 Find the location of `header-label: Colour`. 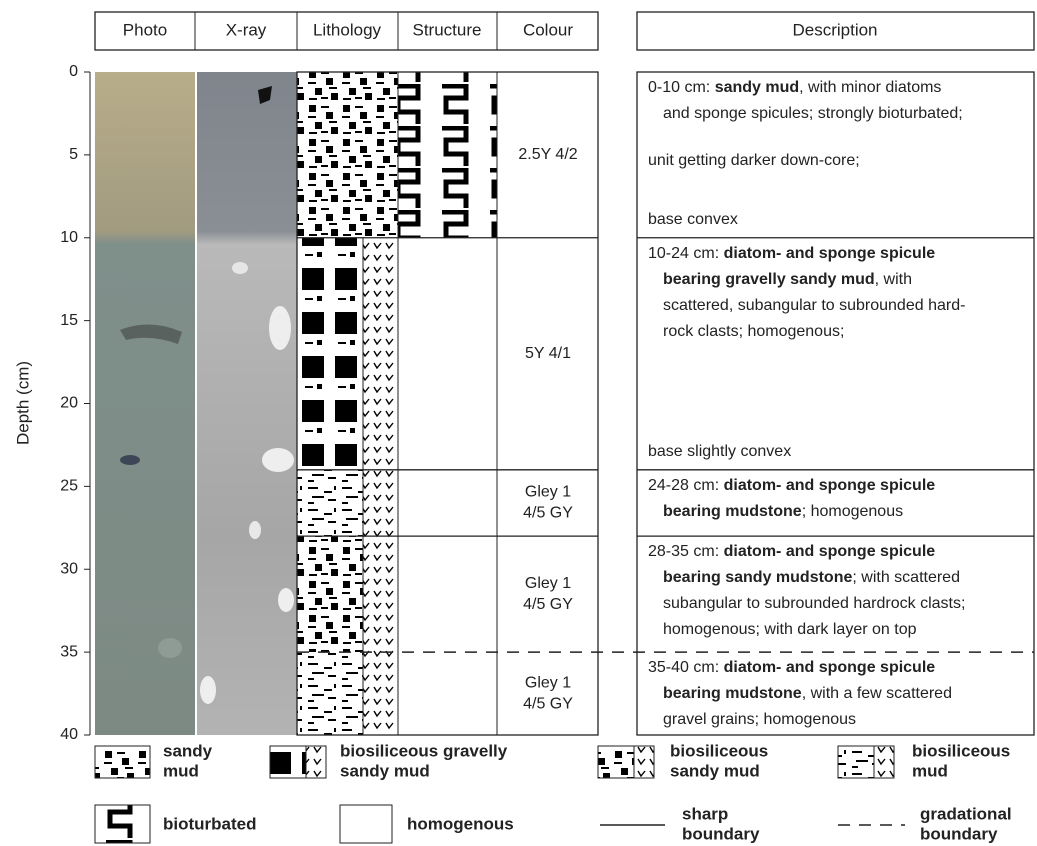

header-label: Colour is located at coordinates (548, 29).